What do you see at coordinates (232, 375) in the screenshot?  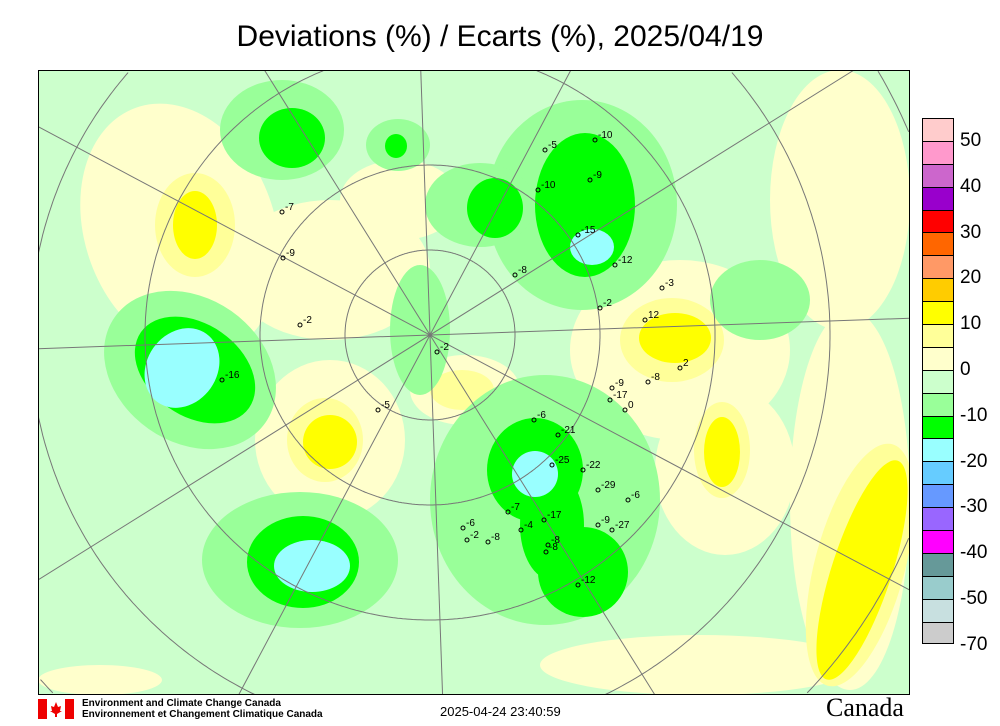 I see `station-value: -16` at bounding box center [232, 375].